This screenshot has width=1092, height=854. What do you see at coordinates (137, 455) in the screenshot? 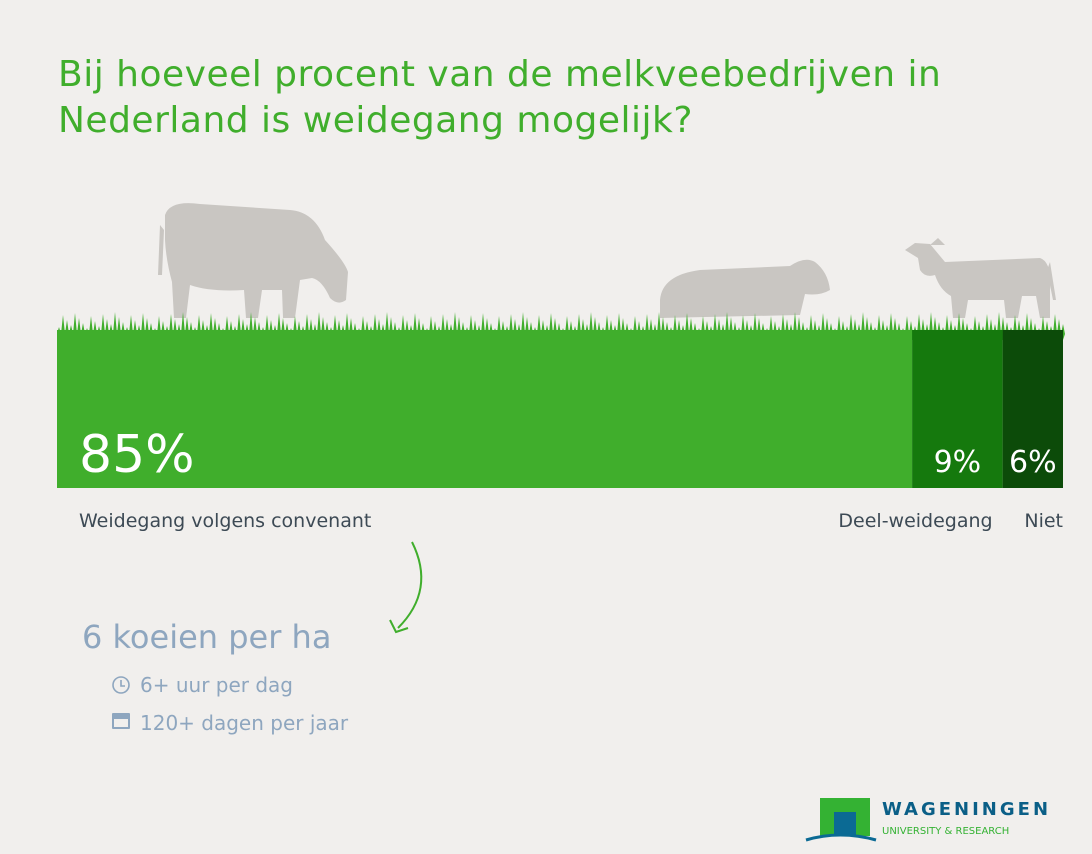
I see `value-label: 85%` at bounding box center [137, 455].